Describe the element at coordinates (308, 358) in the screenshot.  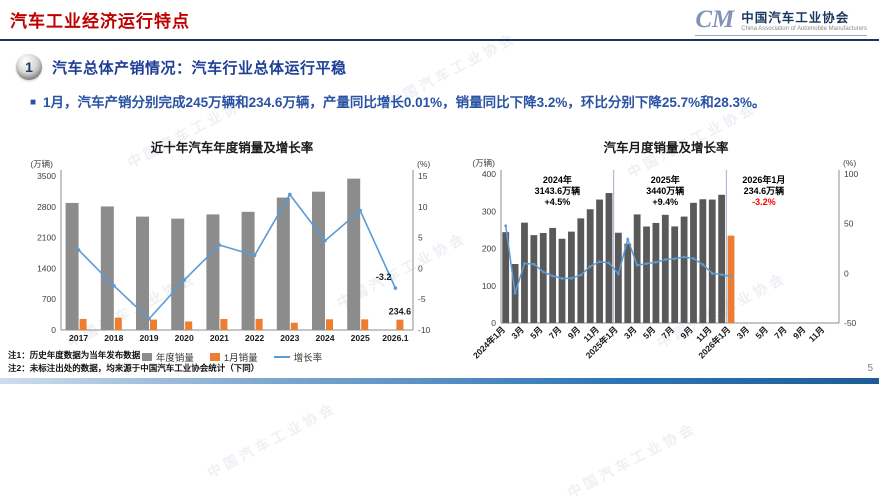
I see `legend-label: 增长率` at that location.